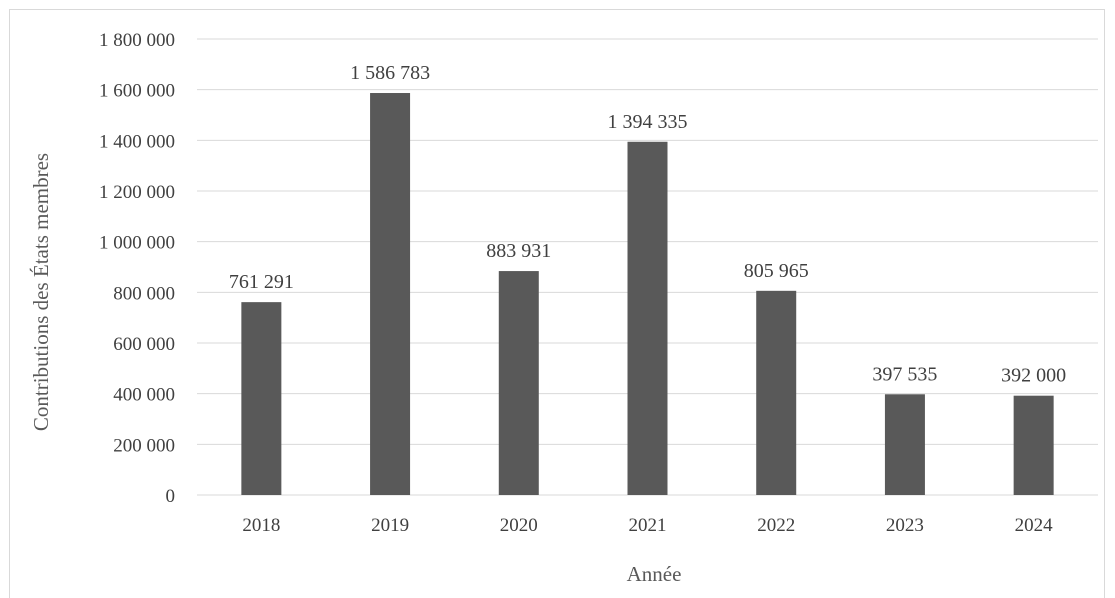 This screenshot has height=598, width=1115. I want to click on bar-2020, so click(518, 383).